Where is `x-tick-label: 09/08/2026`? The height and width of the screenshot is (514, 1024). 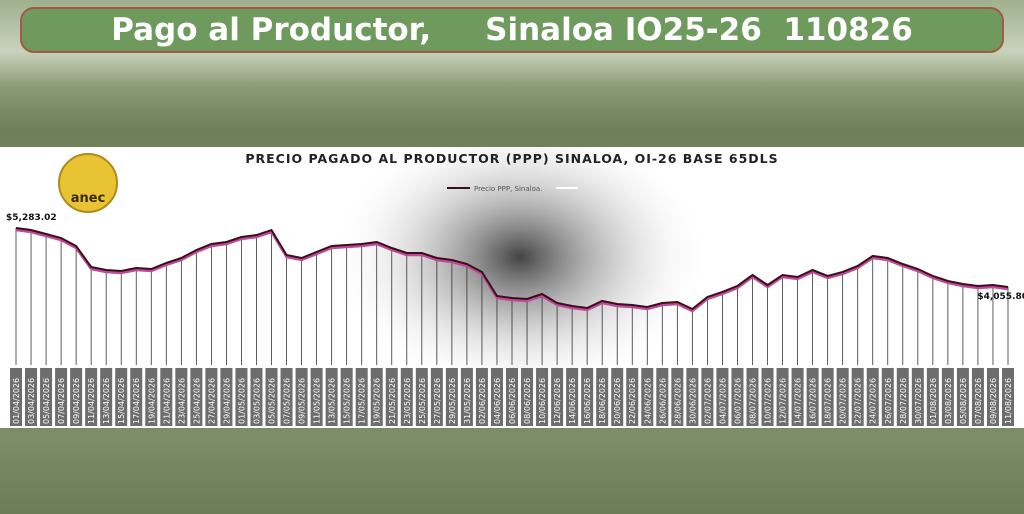
x-tick-label: 09/08/2026 is located at coordinates (993, 401).